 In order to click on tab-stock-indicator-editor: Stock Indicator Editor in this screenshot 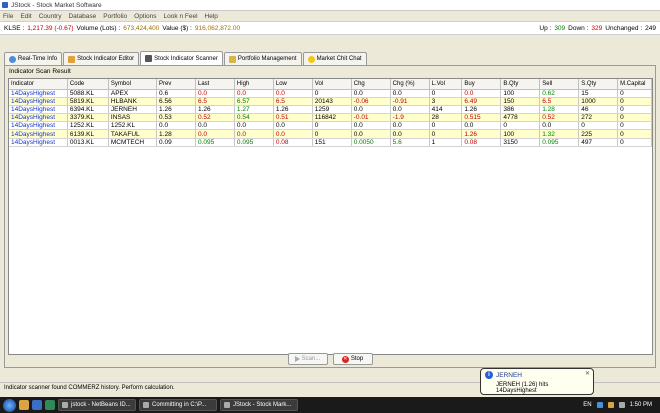, I will do `click(101, 58)`.